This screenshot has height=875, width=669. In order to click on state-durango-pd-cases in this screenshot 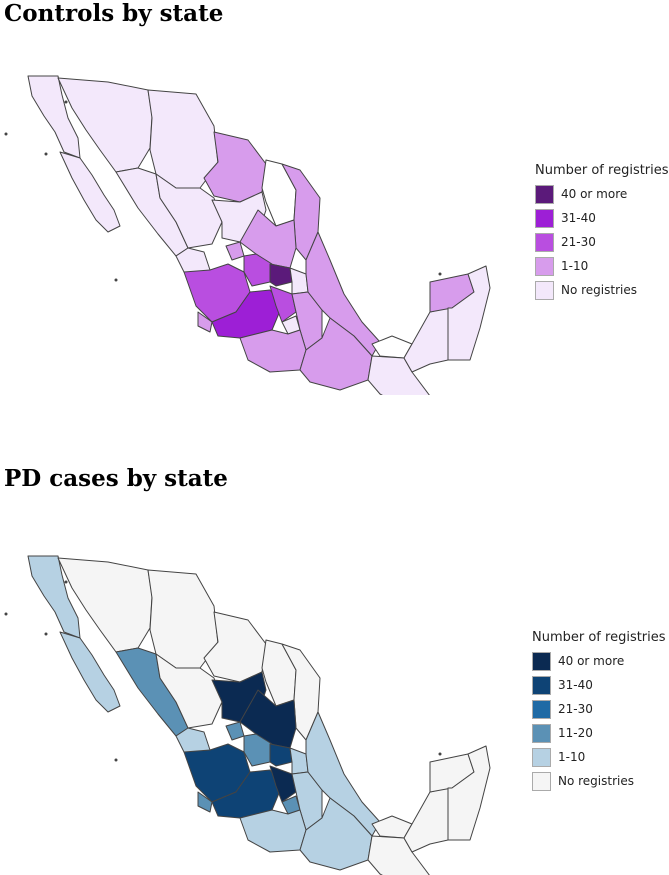, I will do `click(189, 691)`.